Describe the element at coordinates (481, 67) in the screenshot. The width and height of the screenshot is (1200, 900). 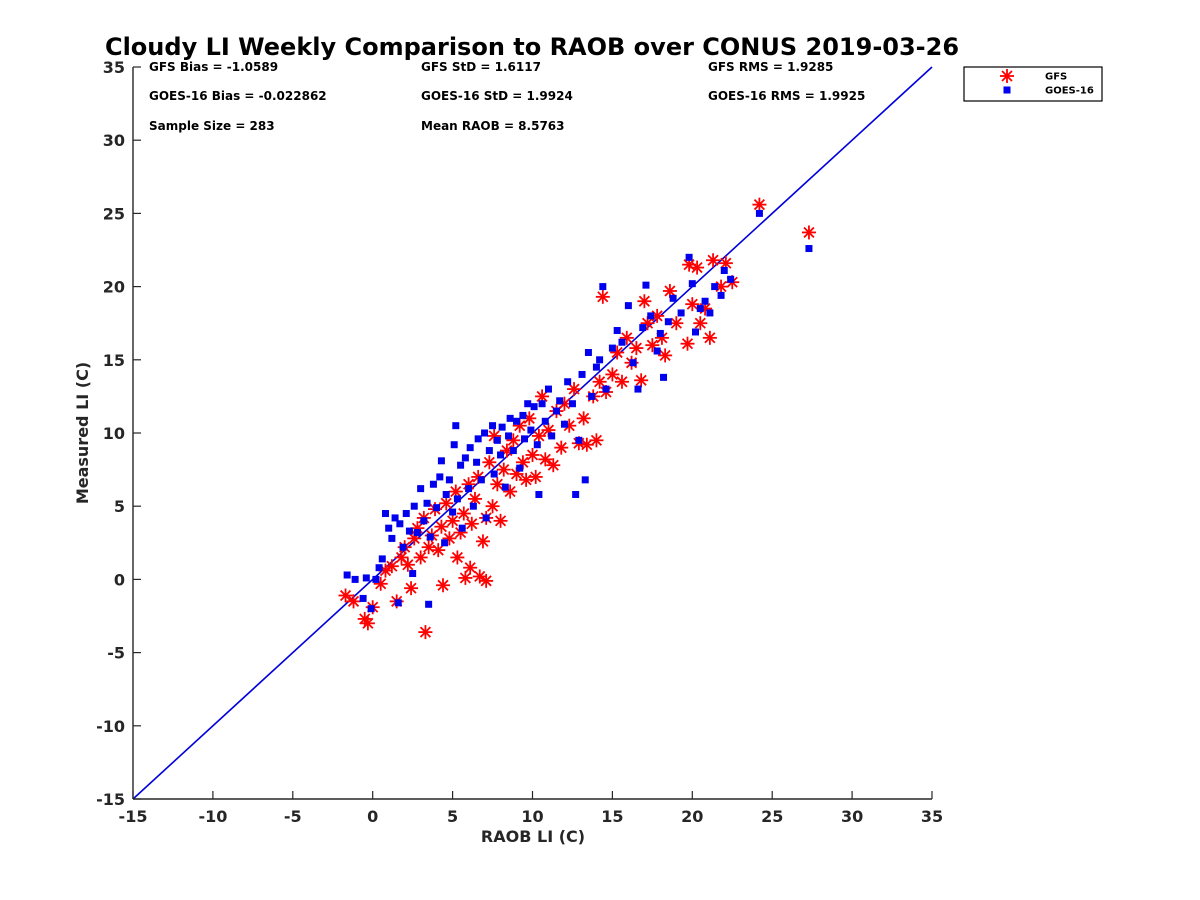
I see `stat-annotation: GFS StD = 1.6117` at that location.